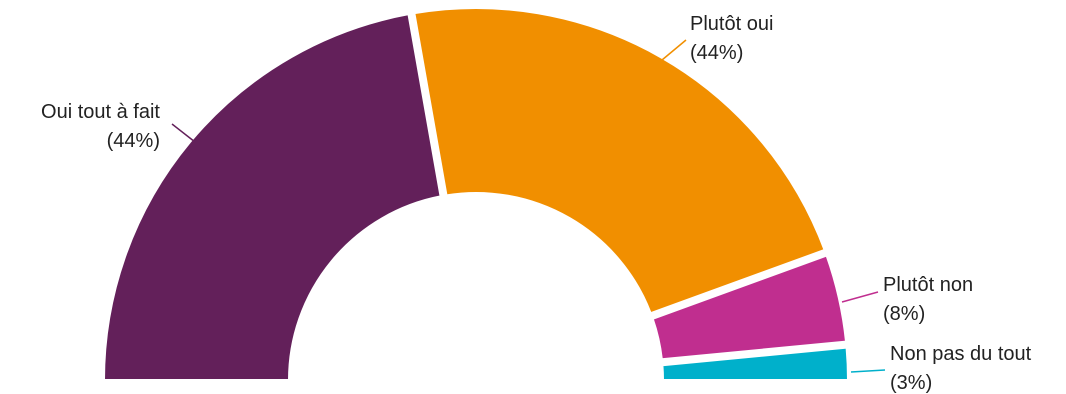  I want to click on slice-3-name: Plutôt non, so click(928, 285).